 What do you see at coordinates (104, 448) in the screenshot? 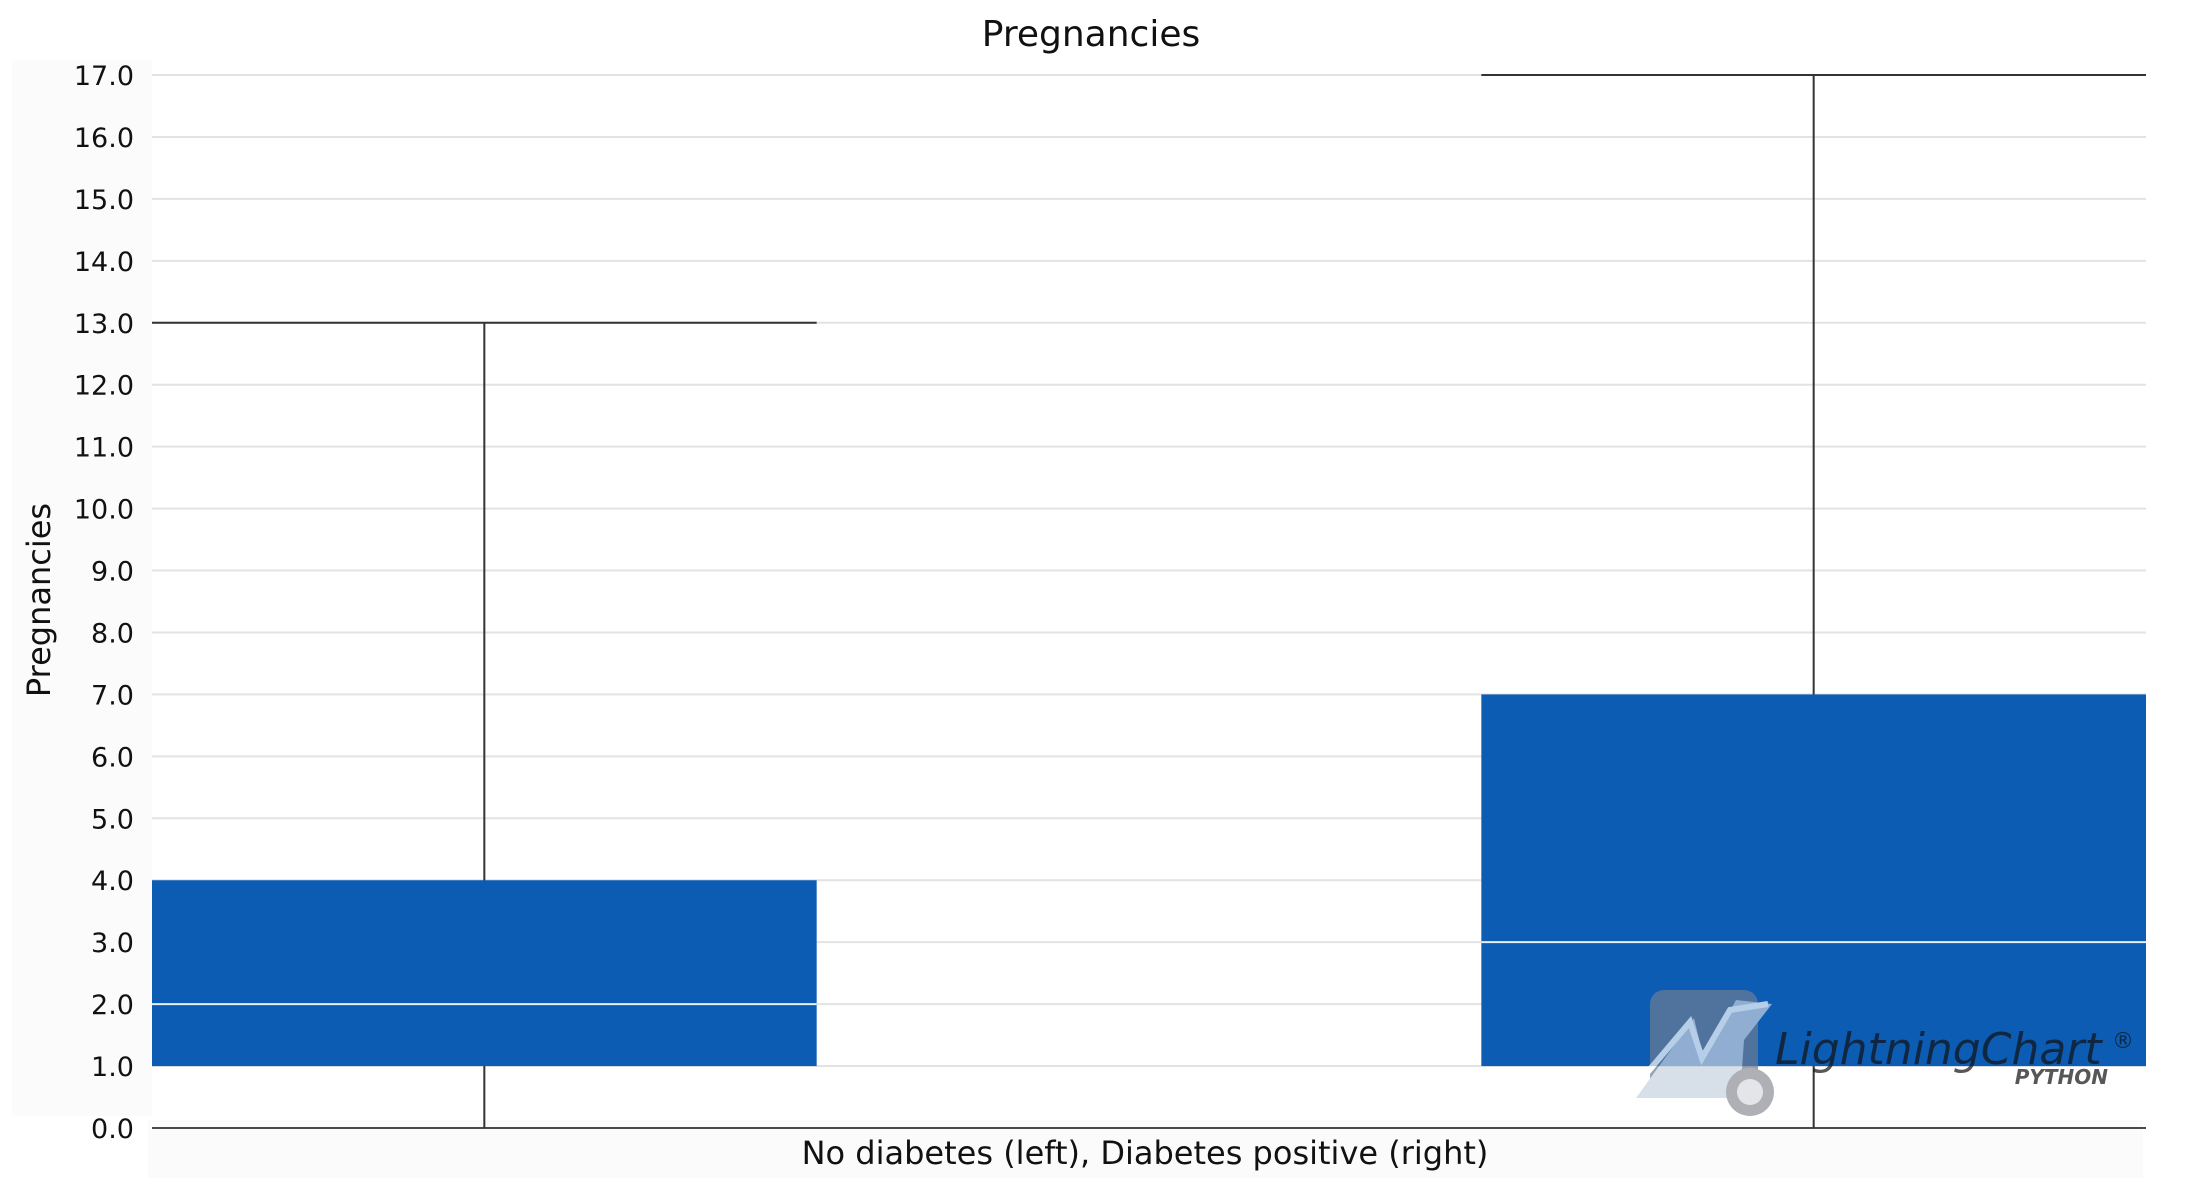
I see `y-tick-label: 11.0` at bounding box center [104, 448].